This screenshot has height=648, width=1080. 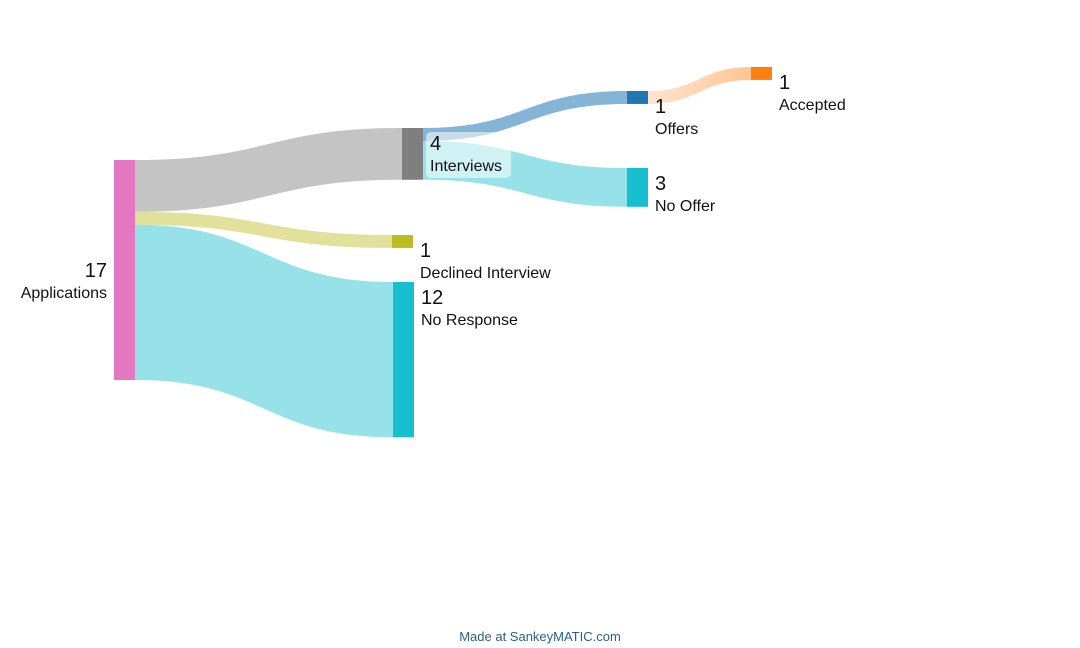 What do you see at coordinates (540, 636) in the screenshot?
I see `sankeymatic-credit: Made at SankeyMATIC.com` at bounding box center [540, 636].